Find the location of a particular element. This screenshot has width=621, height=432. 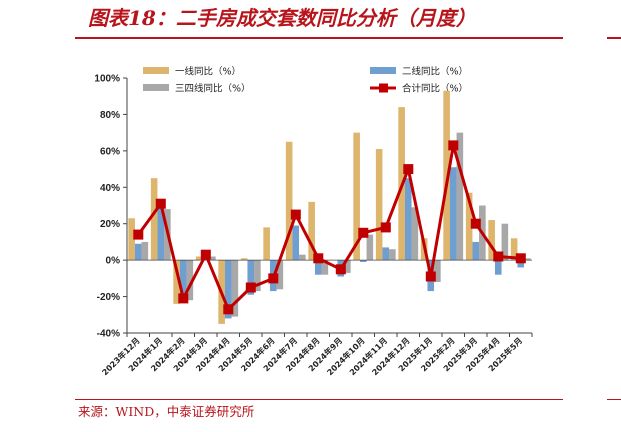

legend: 一线同比（%） 二线同比（%） 三四线同比（%） 合计同比（%） is located at coordinates (305, 80).